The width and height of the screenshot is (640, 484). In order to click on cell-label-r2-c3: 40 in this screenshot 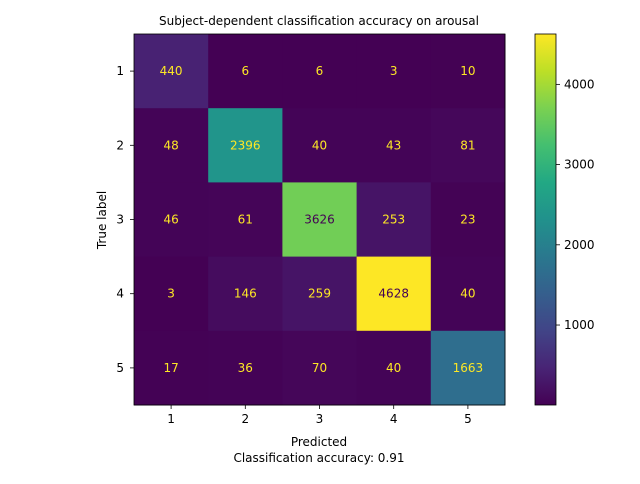, I will do `click(319, 145)`.